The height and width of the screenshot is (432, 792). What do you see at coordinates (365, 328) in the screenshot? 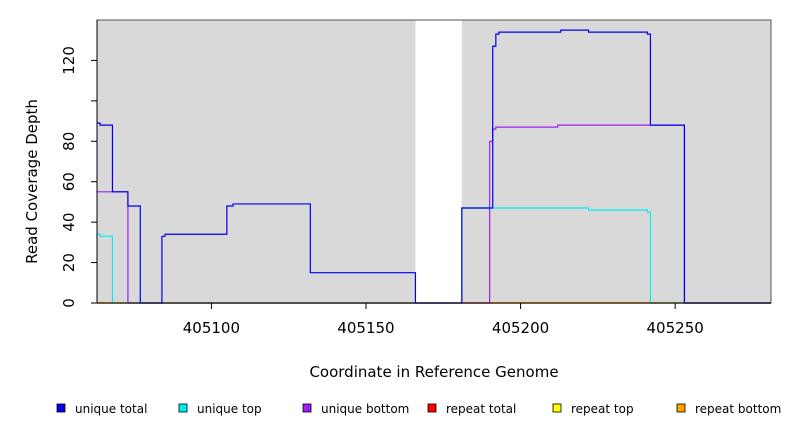
I see `x-tick-label: 405150` at bounding box center [365, 328].